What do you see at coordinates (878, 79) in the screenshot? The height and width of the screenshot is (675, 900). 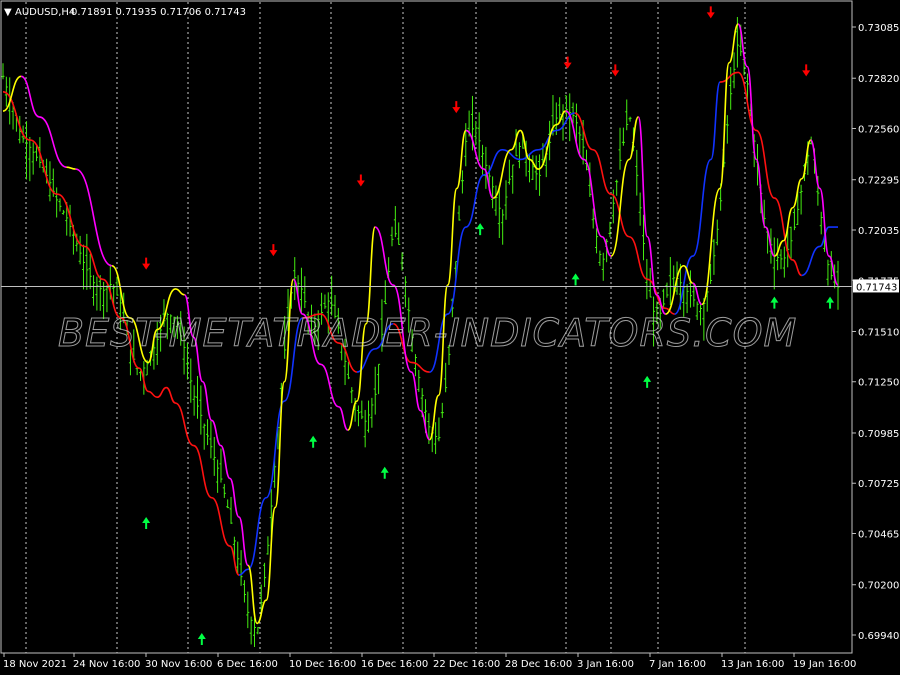 I see `price-tick-label-1: 0.72820` at bounding box center [878, 79].